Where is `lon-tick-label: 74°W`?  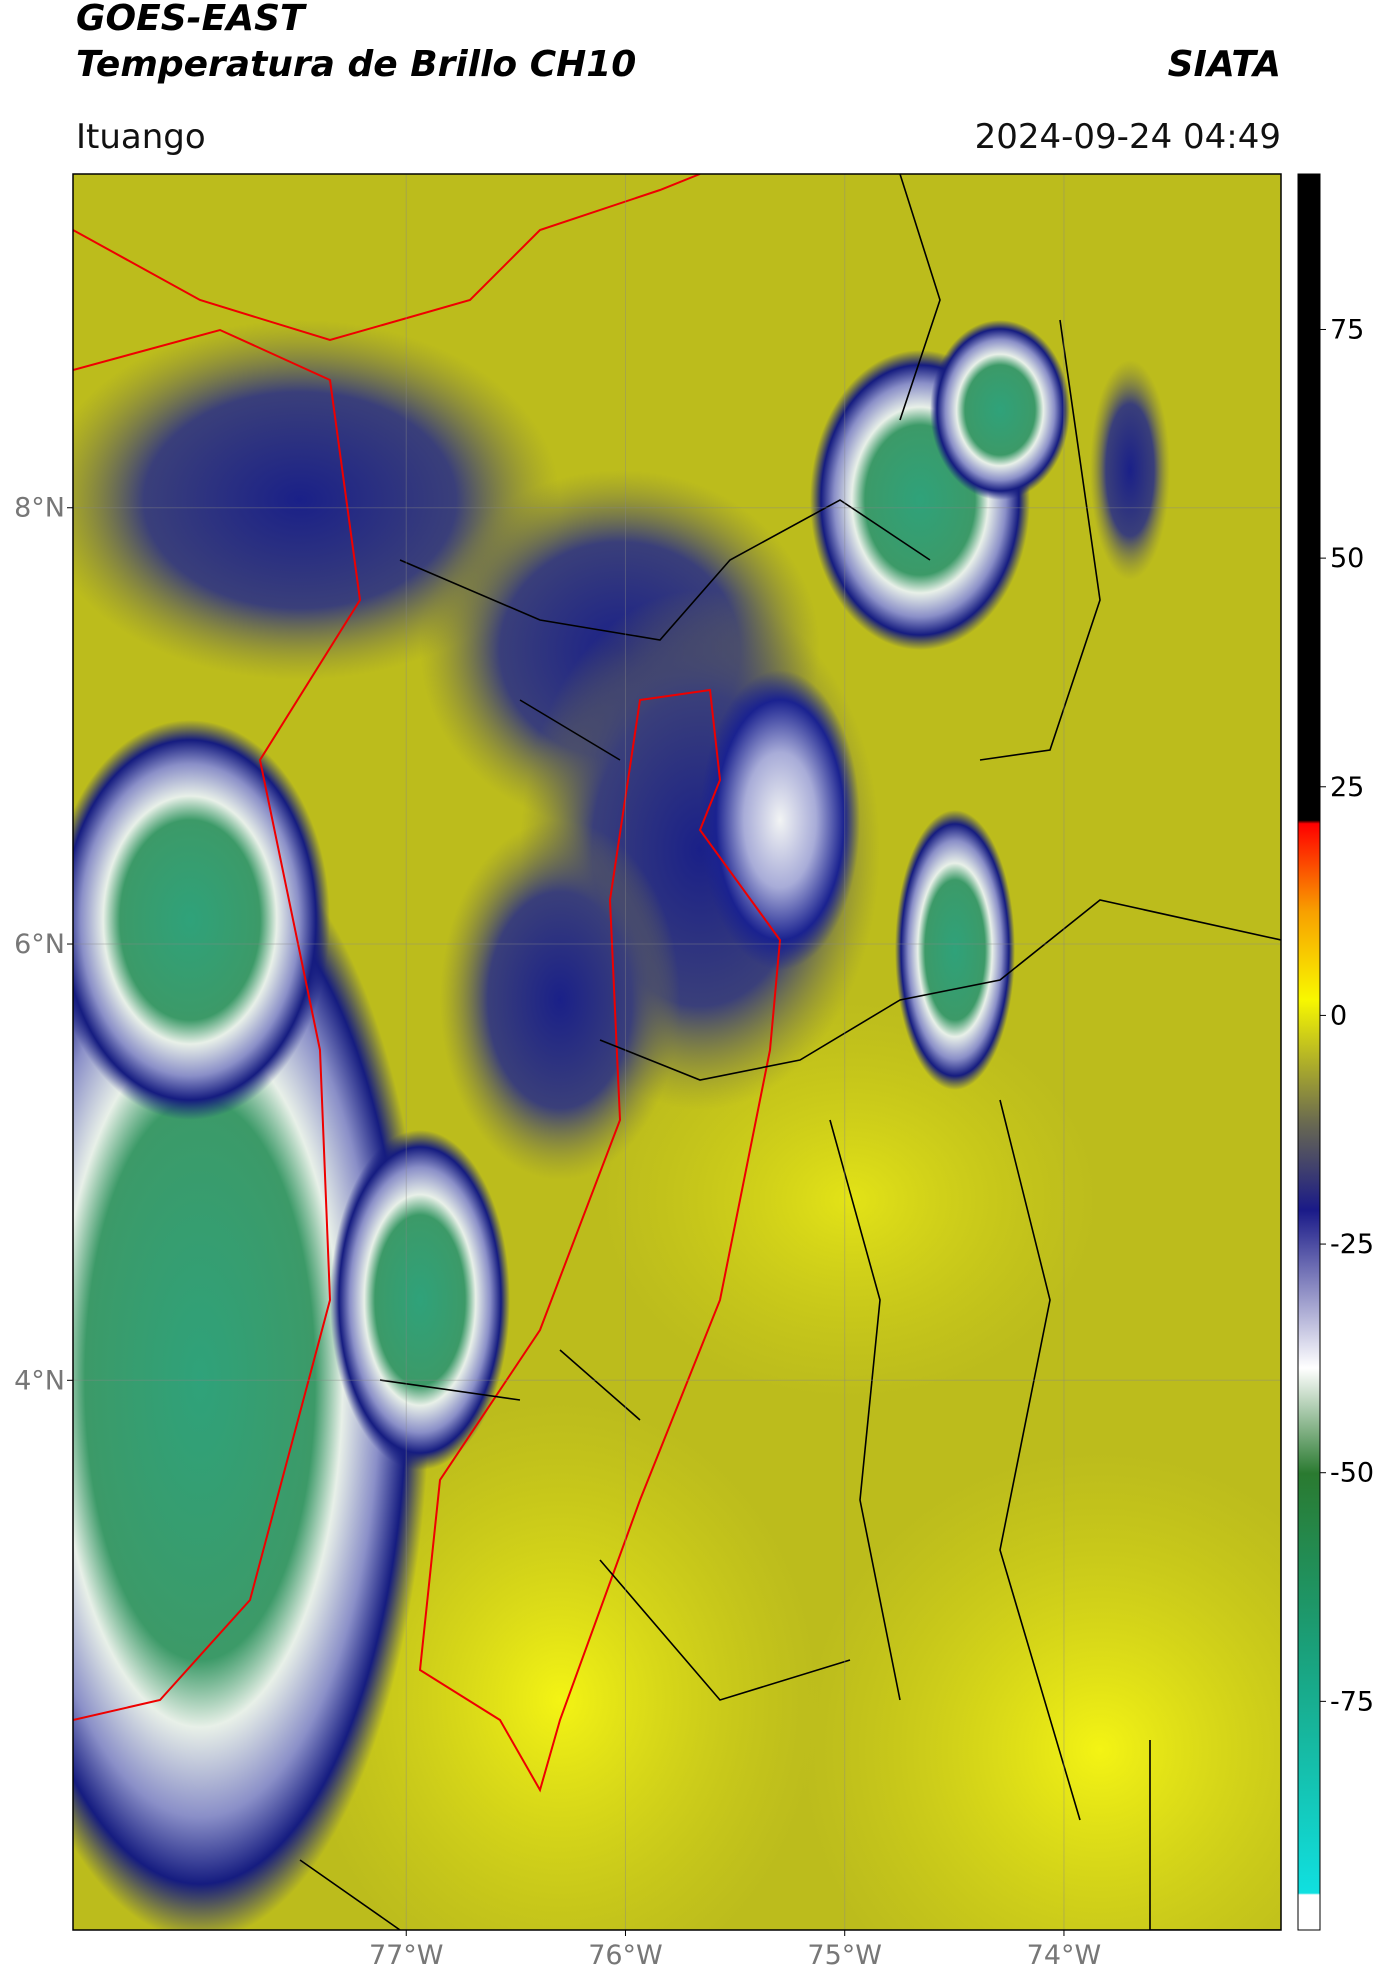
lon-tick-label: 74°W is located at coordinates (1064, 1955).